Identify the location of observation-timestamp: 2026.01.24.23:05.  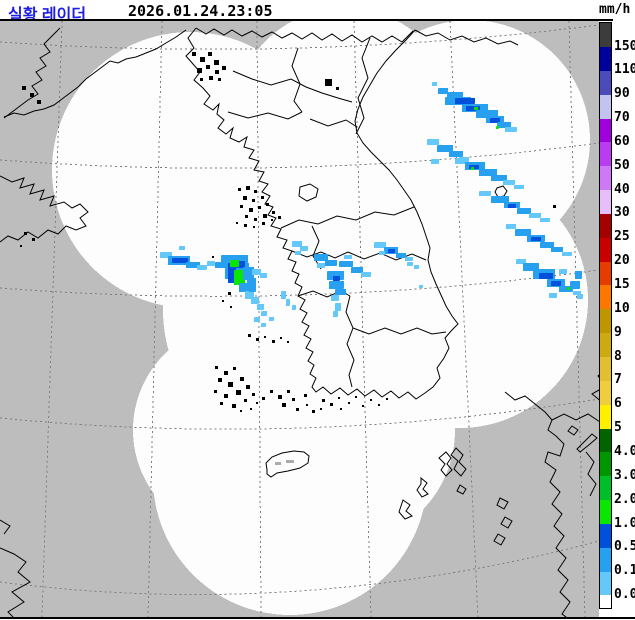
(200, 11).